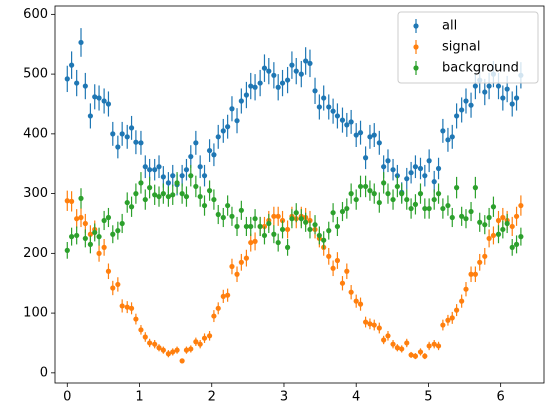 The height and width of the screenshot is (419, 552). Describe the element at coordinates (139, 397) in the screenshot. I see `x-tick-label: 1` at that location.